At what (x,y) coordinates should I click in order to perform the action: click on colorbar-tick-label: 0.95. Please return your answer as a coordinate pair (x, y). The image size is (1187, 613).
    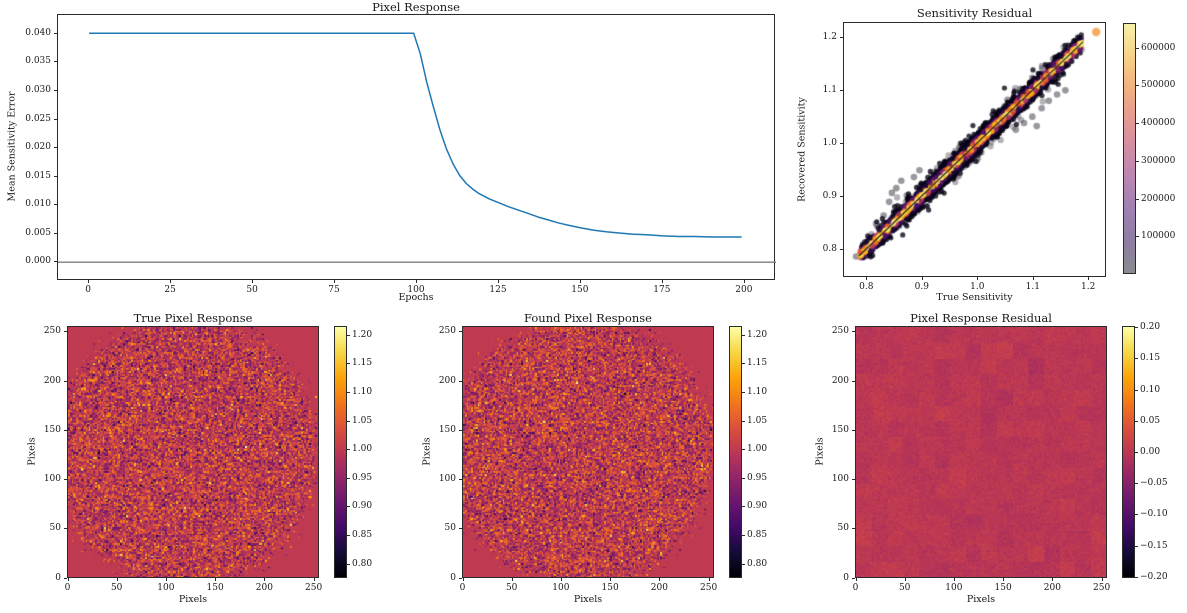
    Looking at the image, I should click on (362, 477).